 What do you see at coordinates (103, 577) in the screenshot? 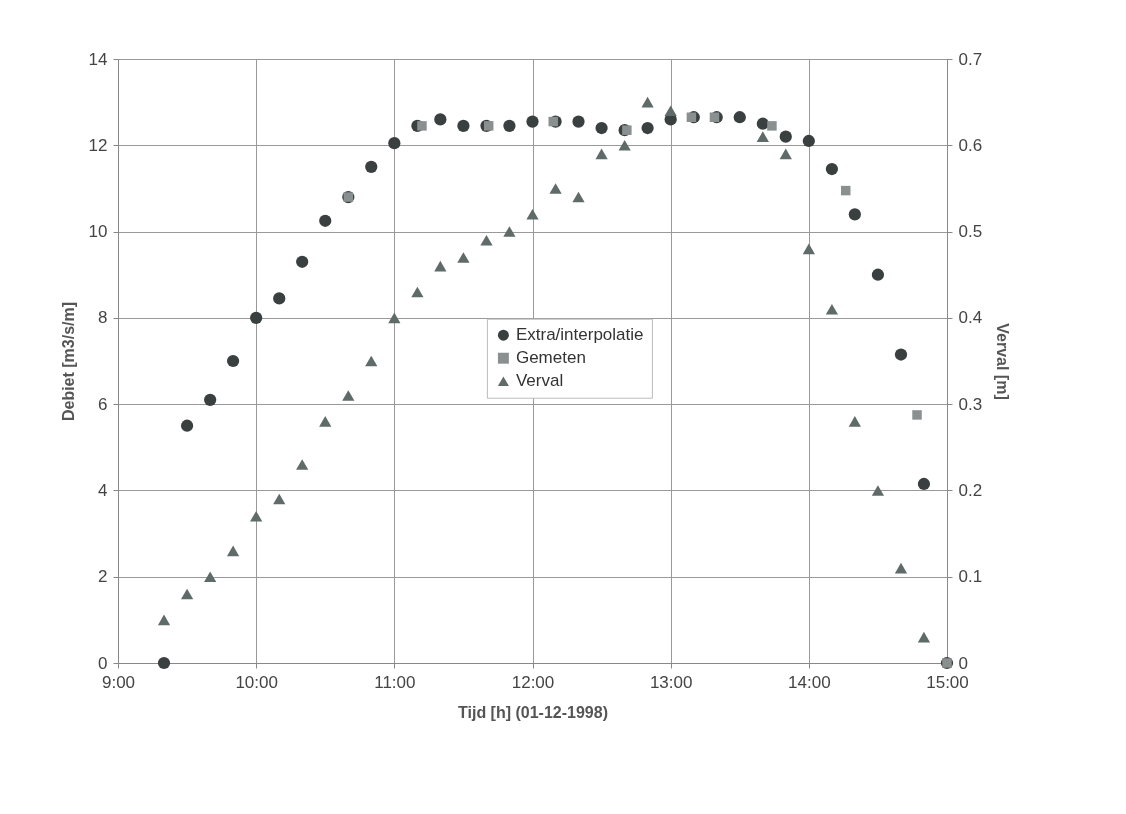
I see `y-tick-label: 2` at bounding box center [103, 577].